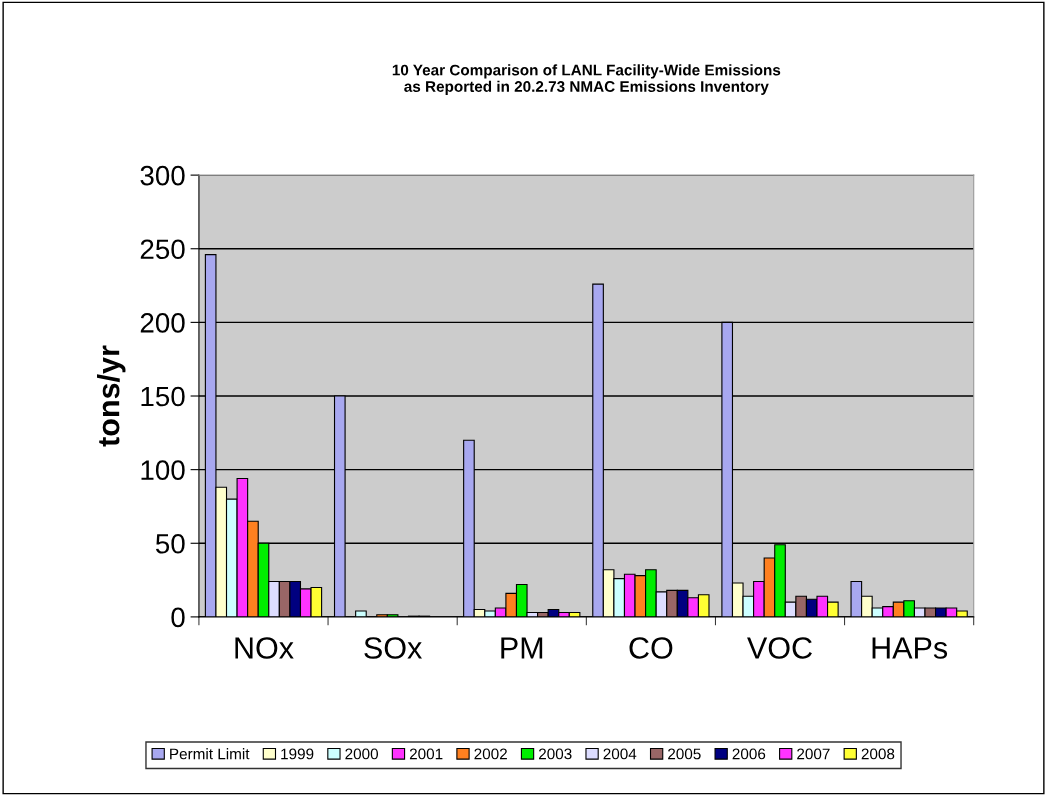  I want to click on legend-label: Permit Limit, so click(210, 754).